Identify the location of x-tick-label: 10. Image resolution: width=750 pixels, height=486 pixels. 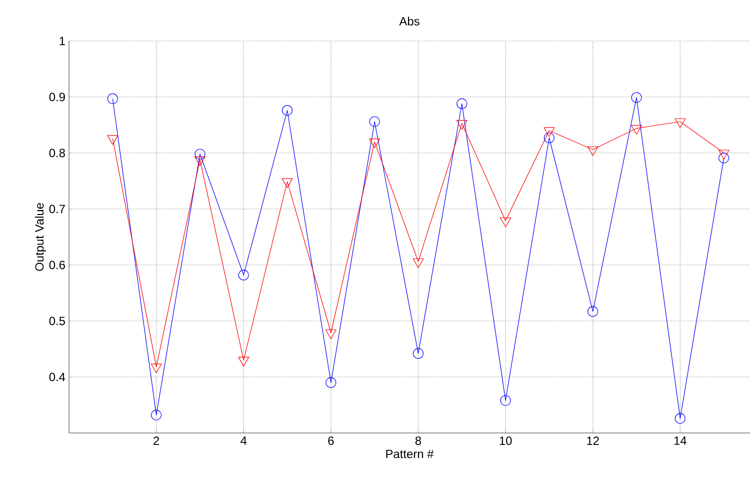
(506, 440).